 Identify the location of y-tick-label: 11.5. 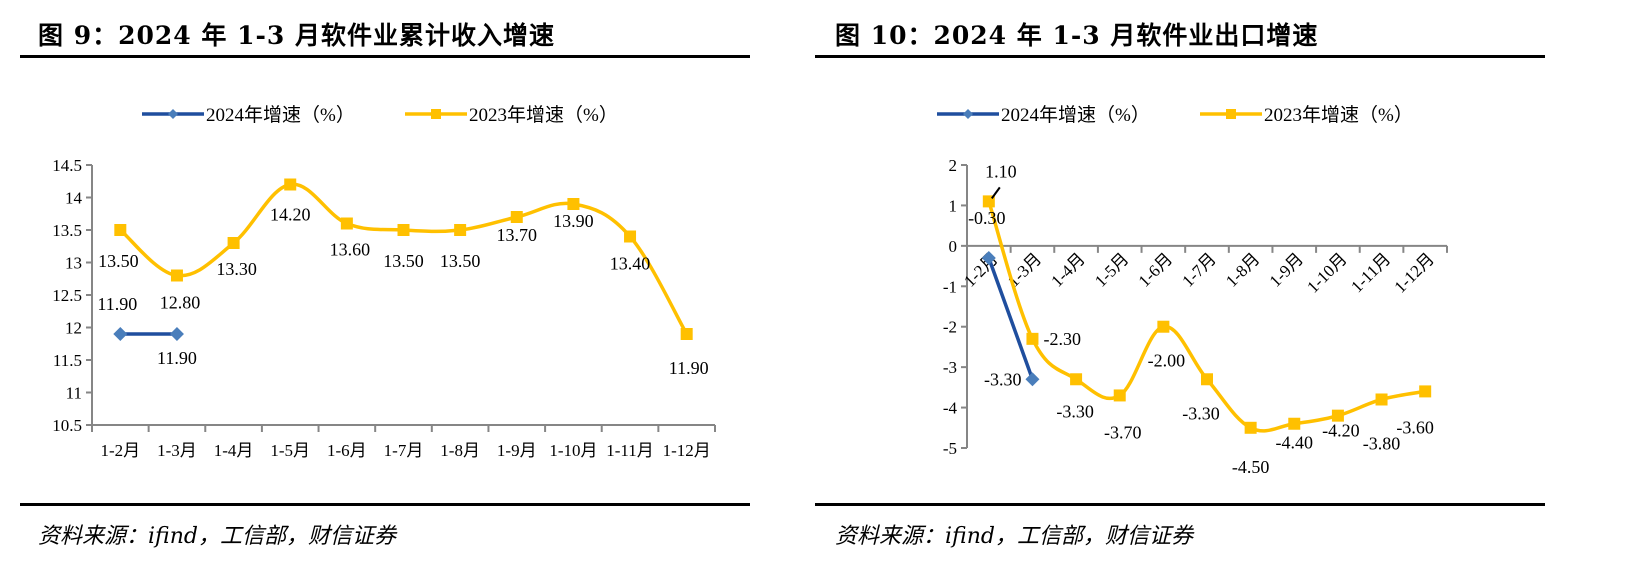
(67, 360).